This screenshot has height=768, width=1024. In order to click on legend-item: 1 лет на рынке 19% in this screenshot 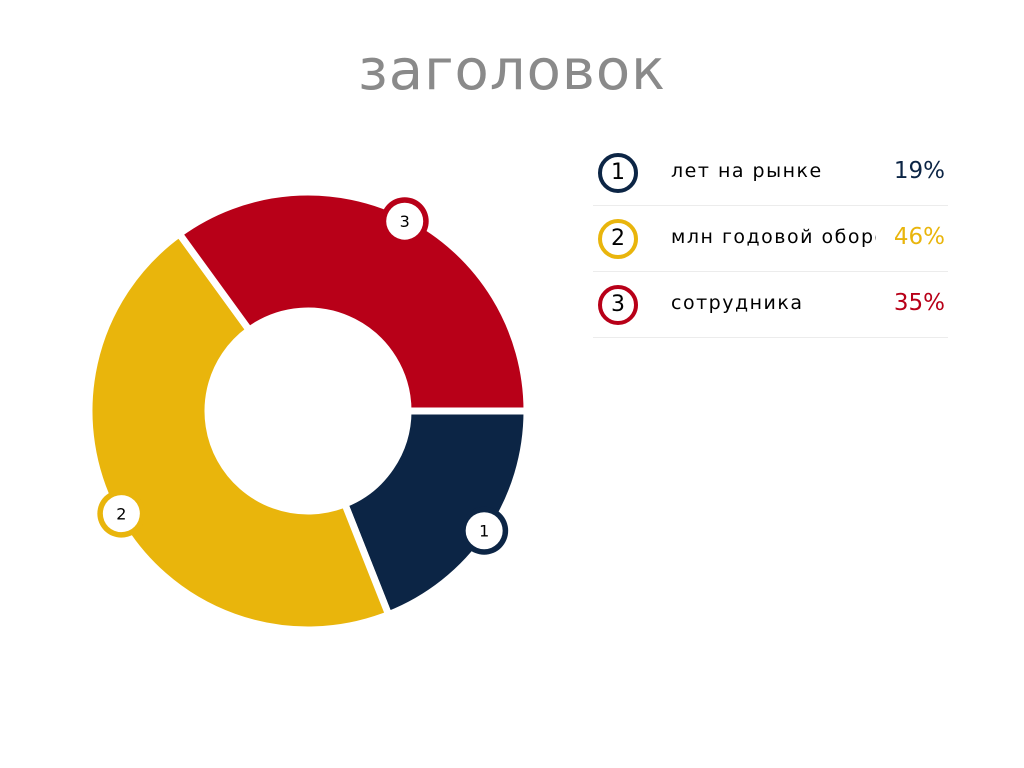, I will do `click(770, 173)`.